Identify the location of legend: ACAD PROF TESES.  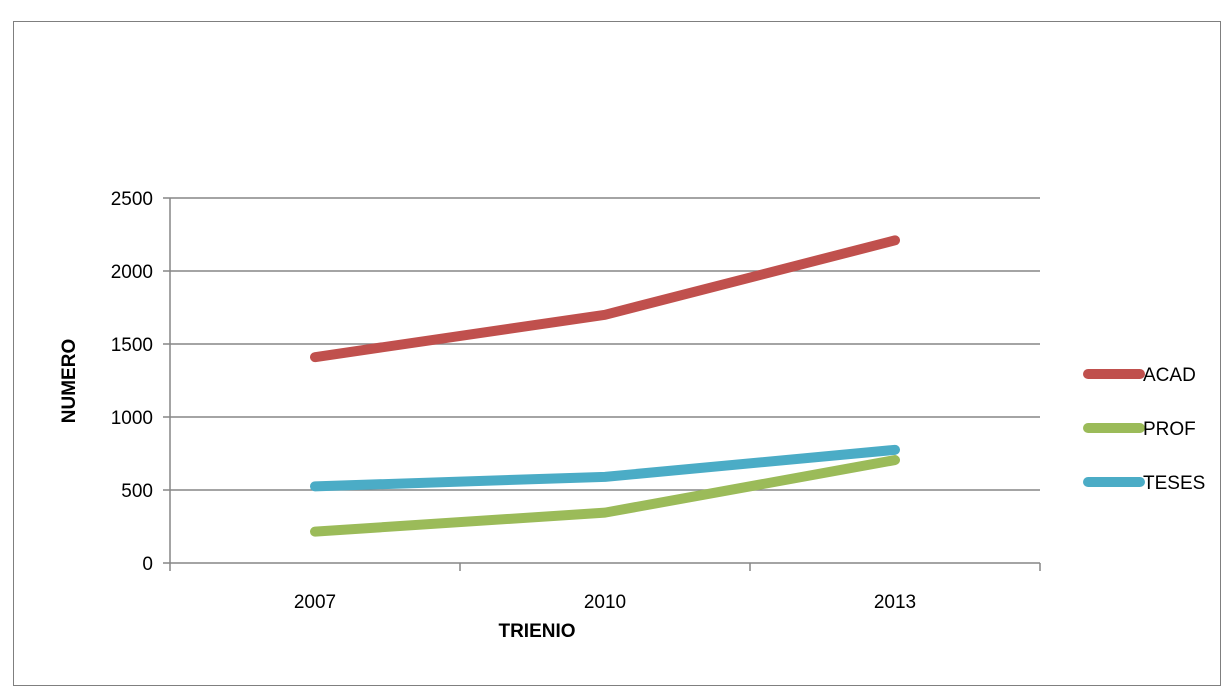
(1146, 429).